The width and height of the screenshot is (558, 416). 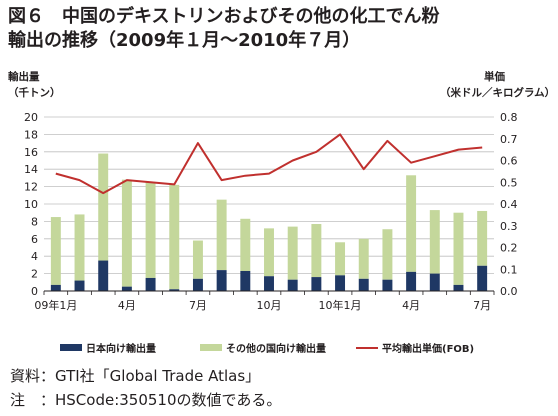 What do you see at coordinates (340, 305) in the screenshot?
I see `x-tick-label: 10年1月` at bounding box center [340, 305].